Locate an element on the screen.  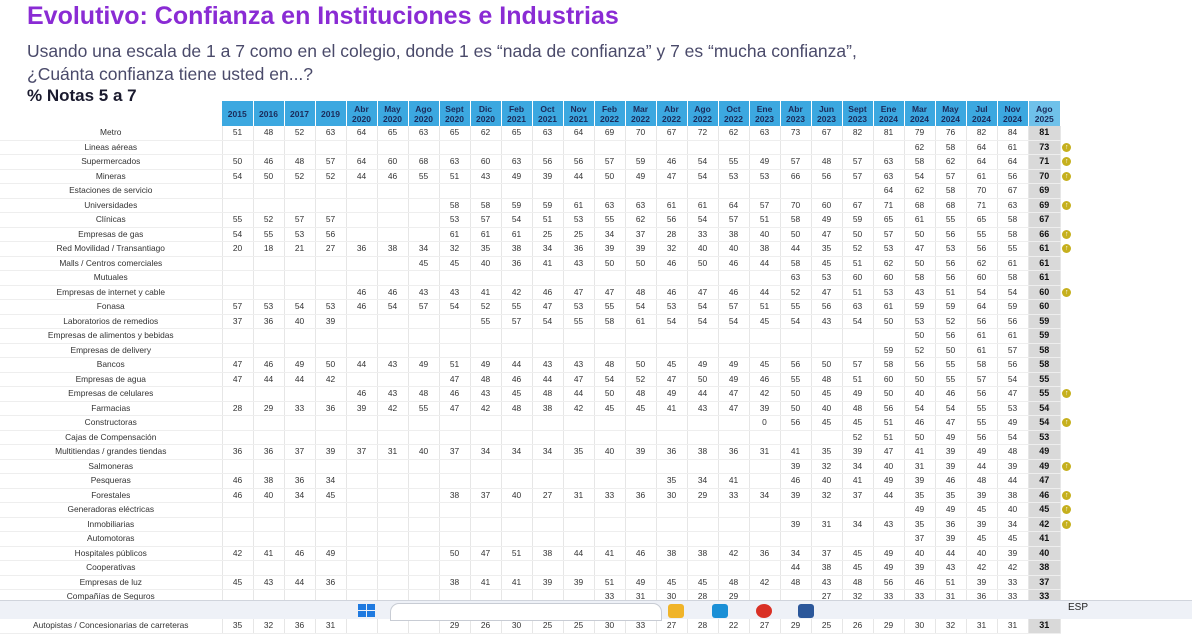
table-cell: 29 is located at coordinates (796, 626).